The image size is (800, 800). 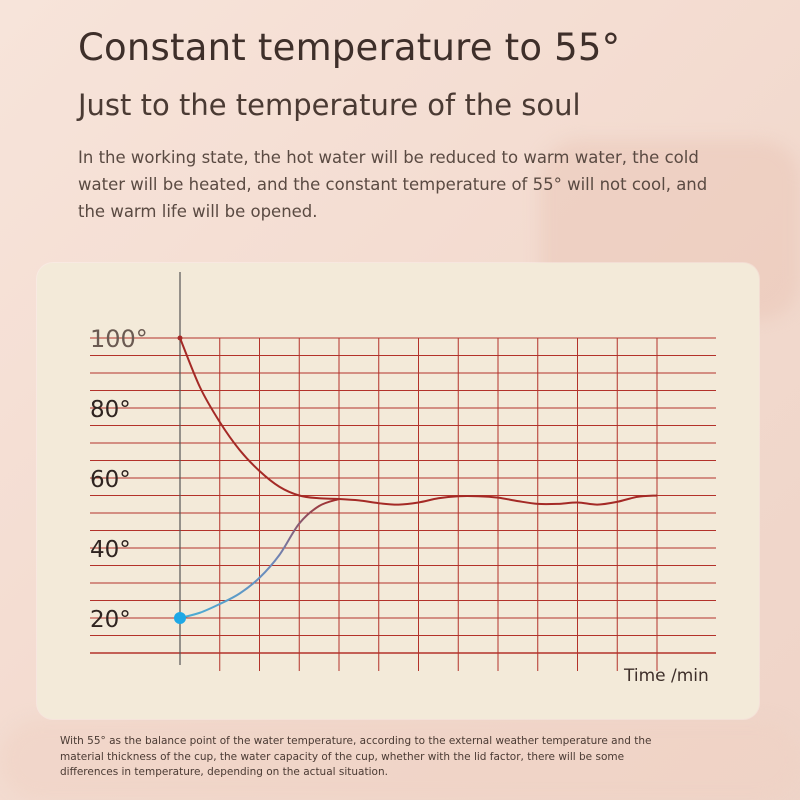 What do you see at coordinates (110, 550) in the screenshot?
I see `y-tick-label: 40°` at bounding box center [110, 550].